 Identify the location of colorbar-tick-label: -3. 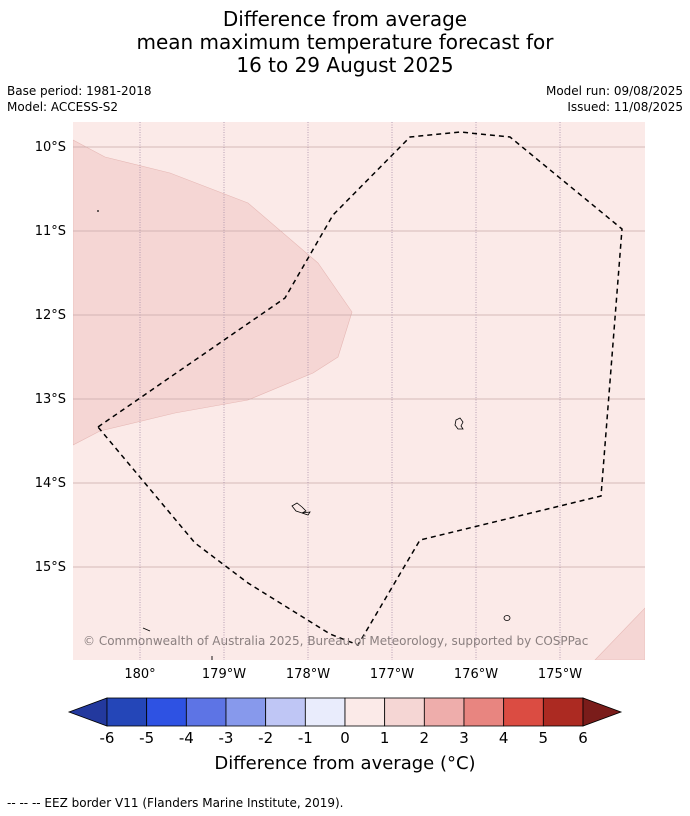
(226, 738).